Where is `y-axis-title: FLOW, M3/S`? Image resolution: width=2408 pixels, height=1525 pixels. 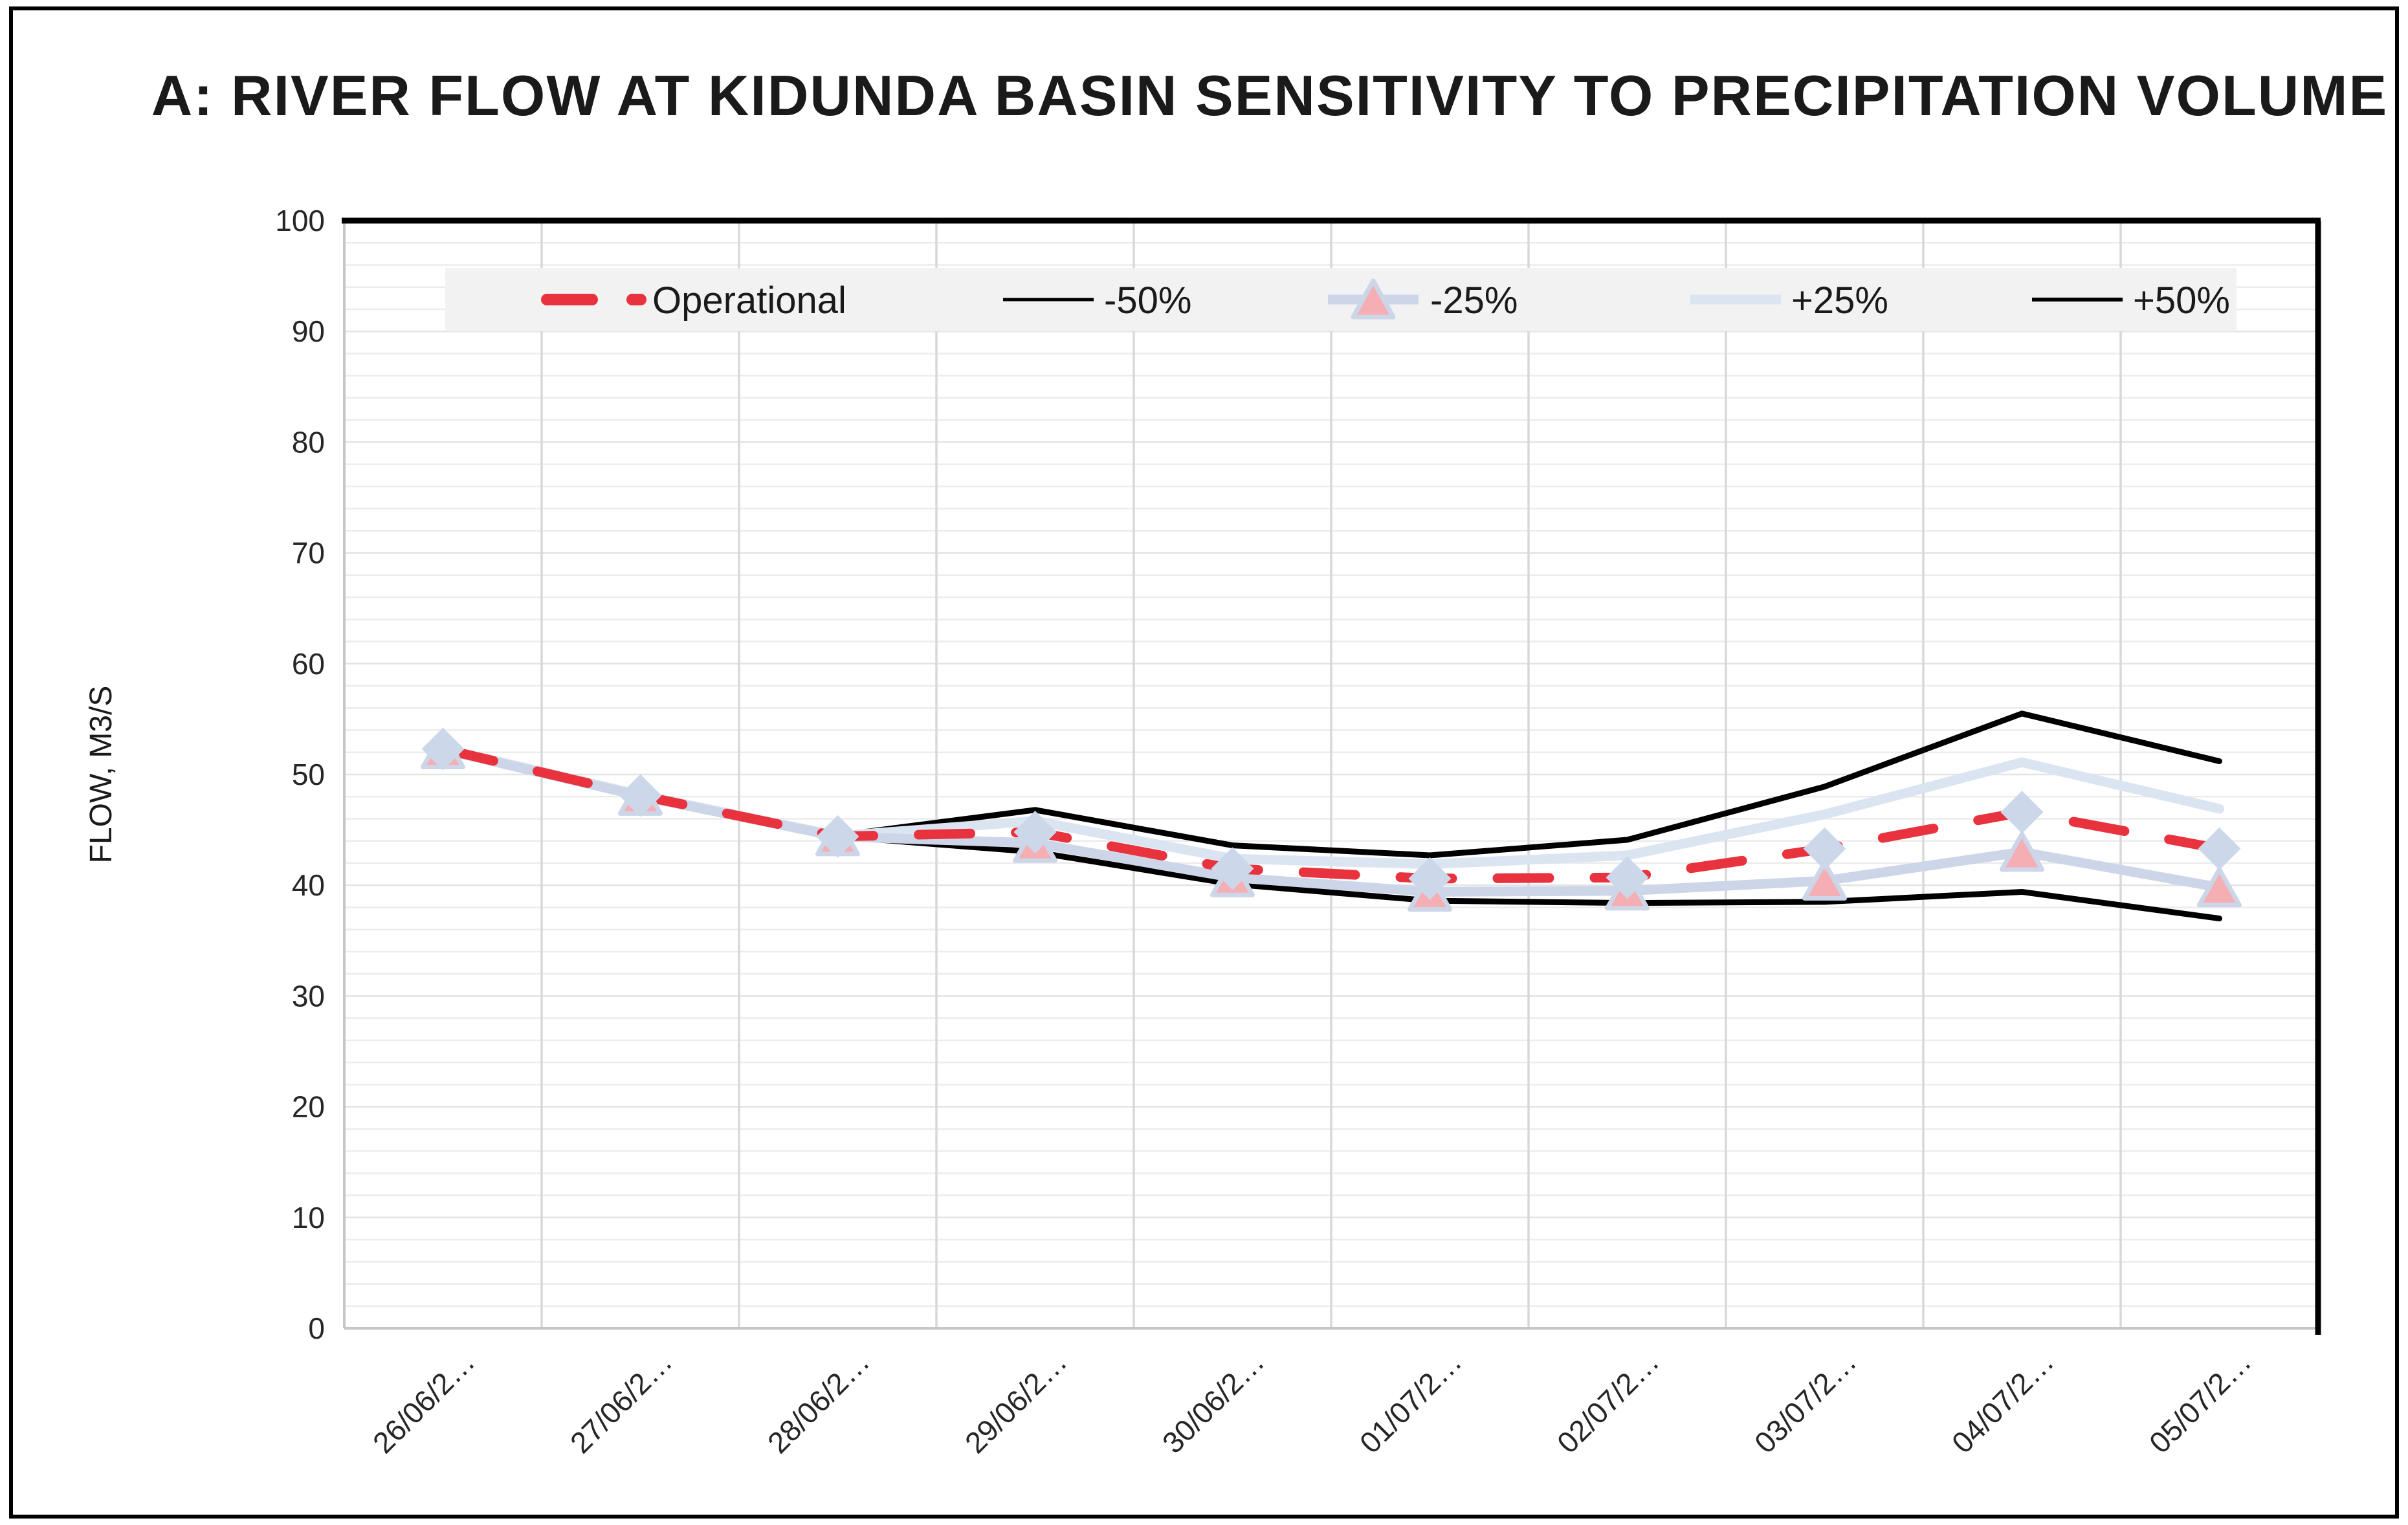 y-axis-title: FLOW, M3/S is located at coordinates (101, 775).